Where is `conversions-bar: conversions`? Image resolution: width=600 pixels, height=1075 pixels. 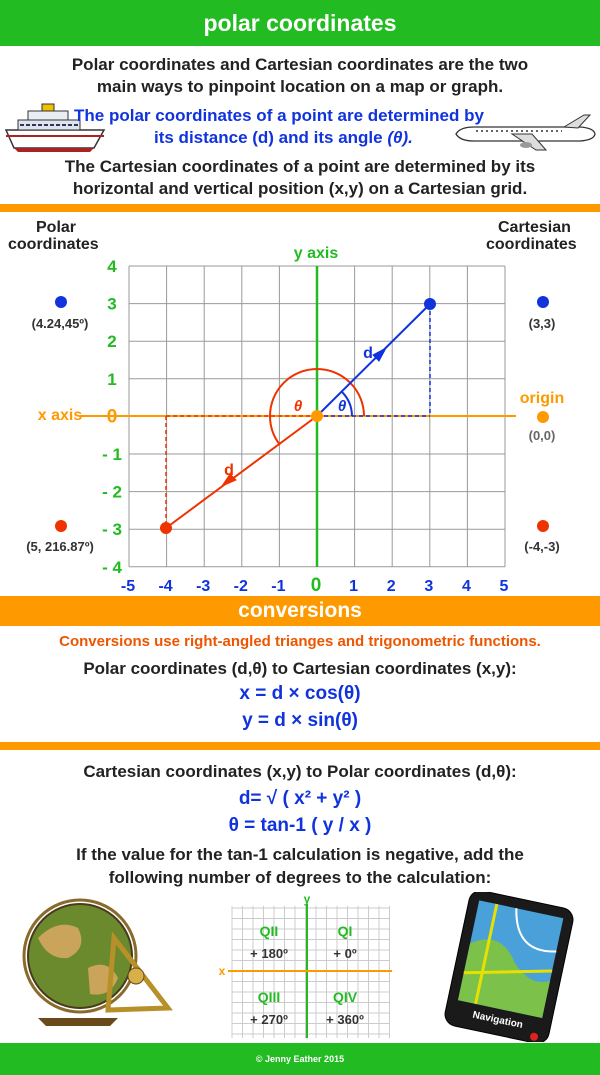
conversions-bar: conversions is located at coordinates (300, 611).